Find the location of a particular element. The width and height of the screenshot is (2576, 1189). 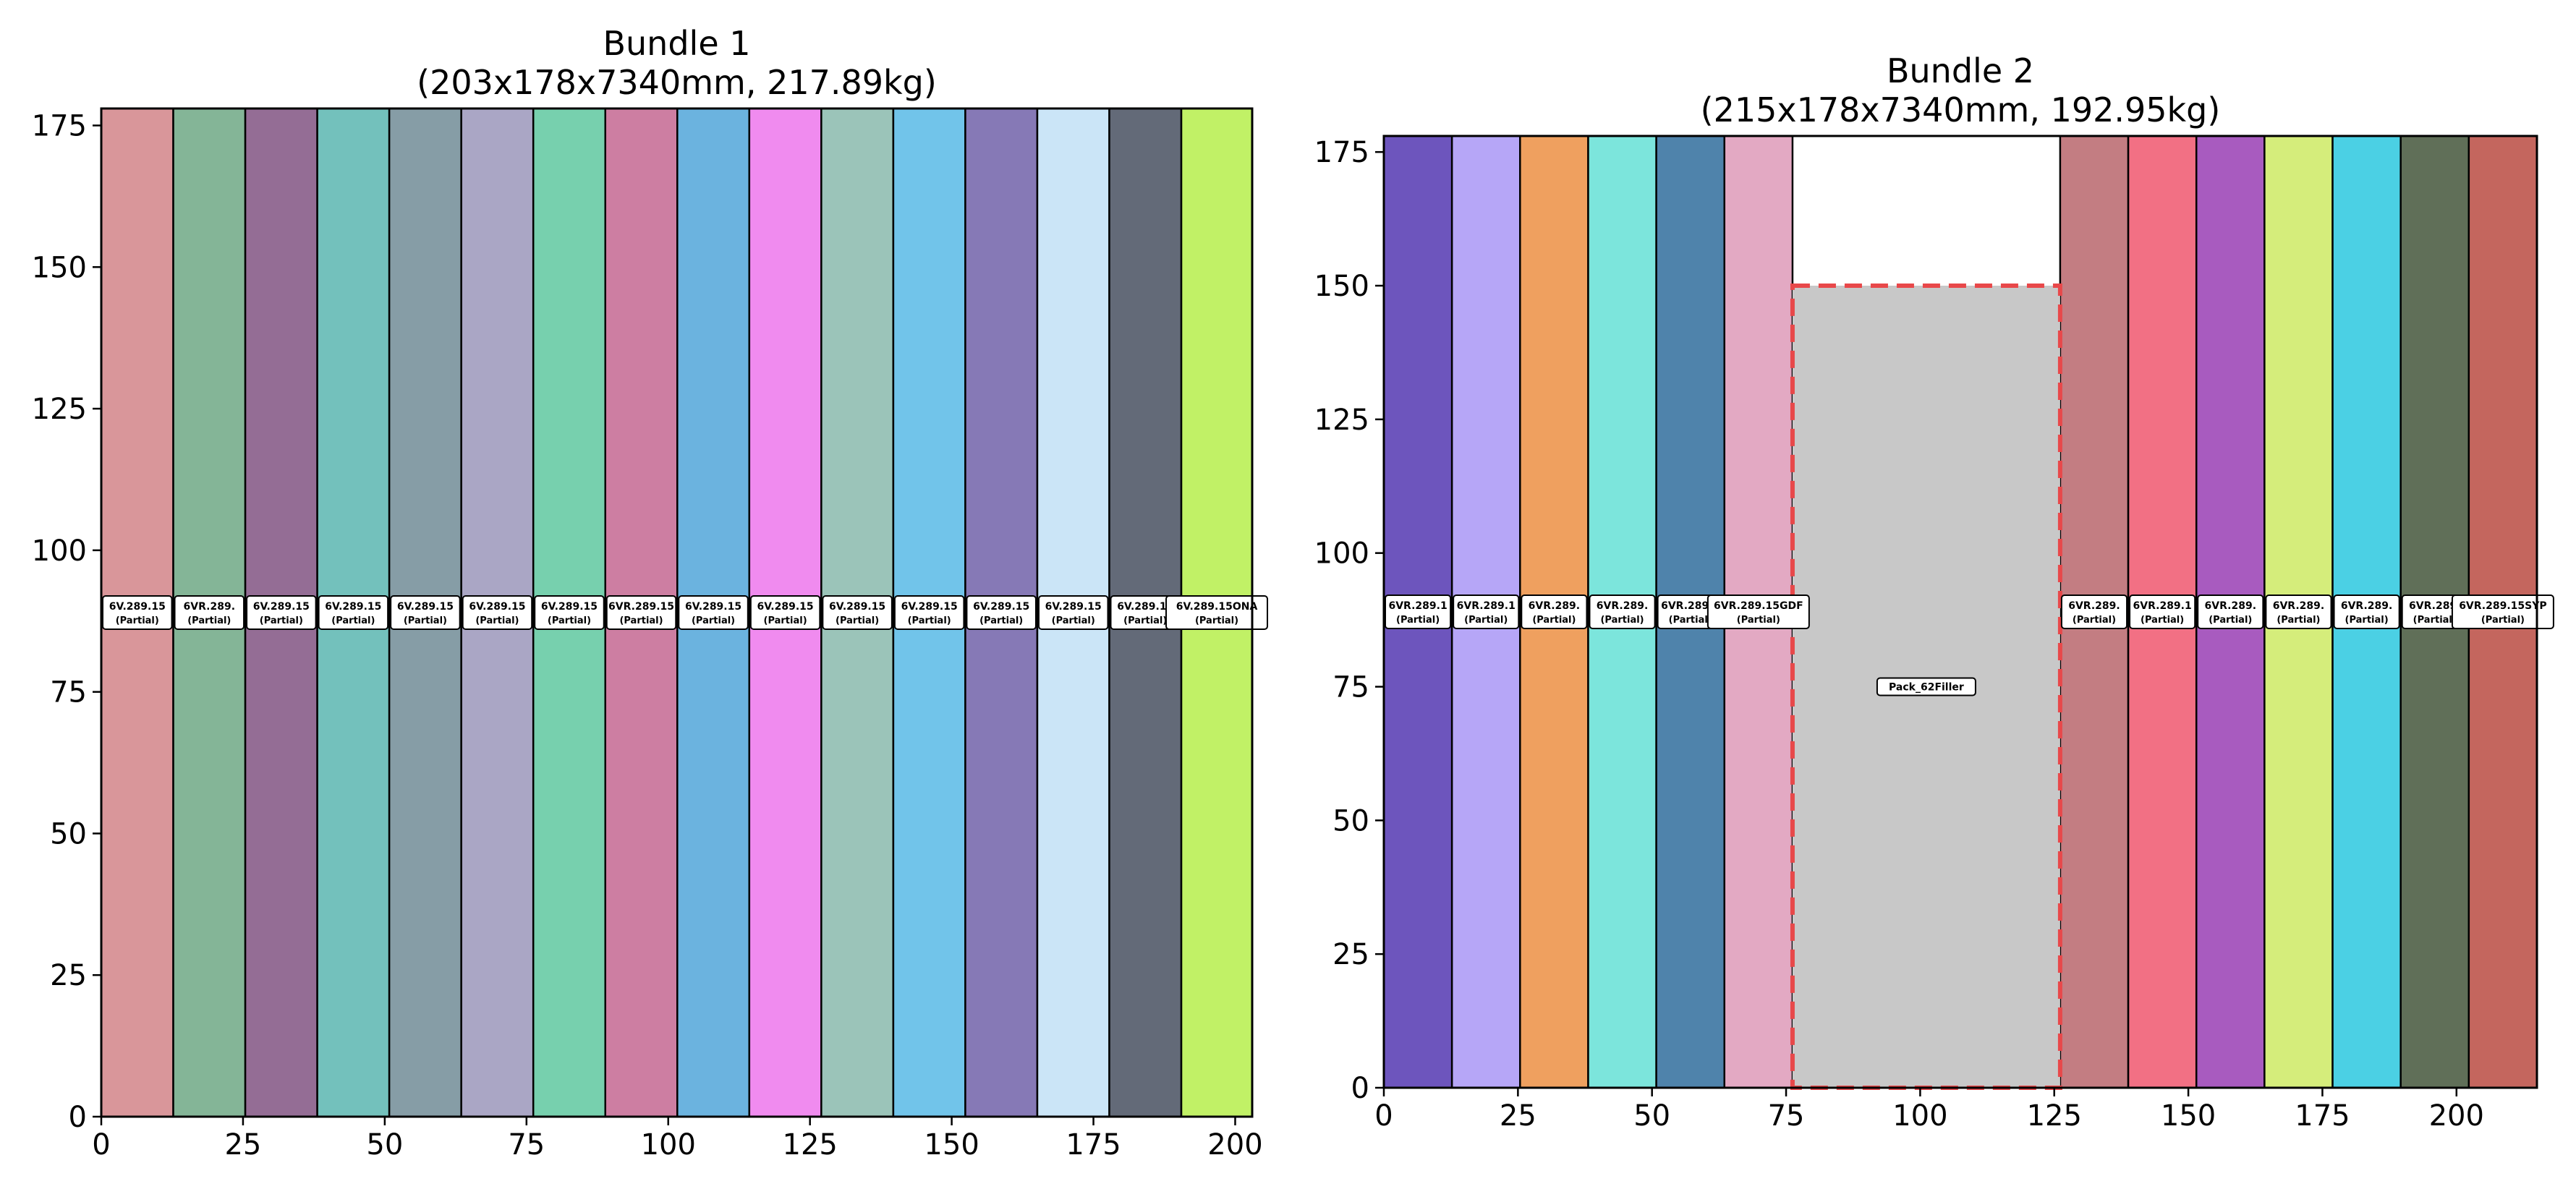

bundle-2-x-tick-label: 25 is located at coordinates (1518, 1116).